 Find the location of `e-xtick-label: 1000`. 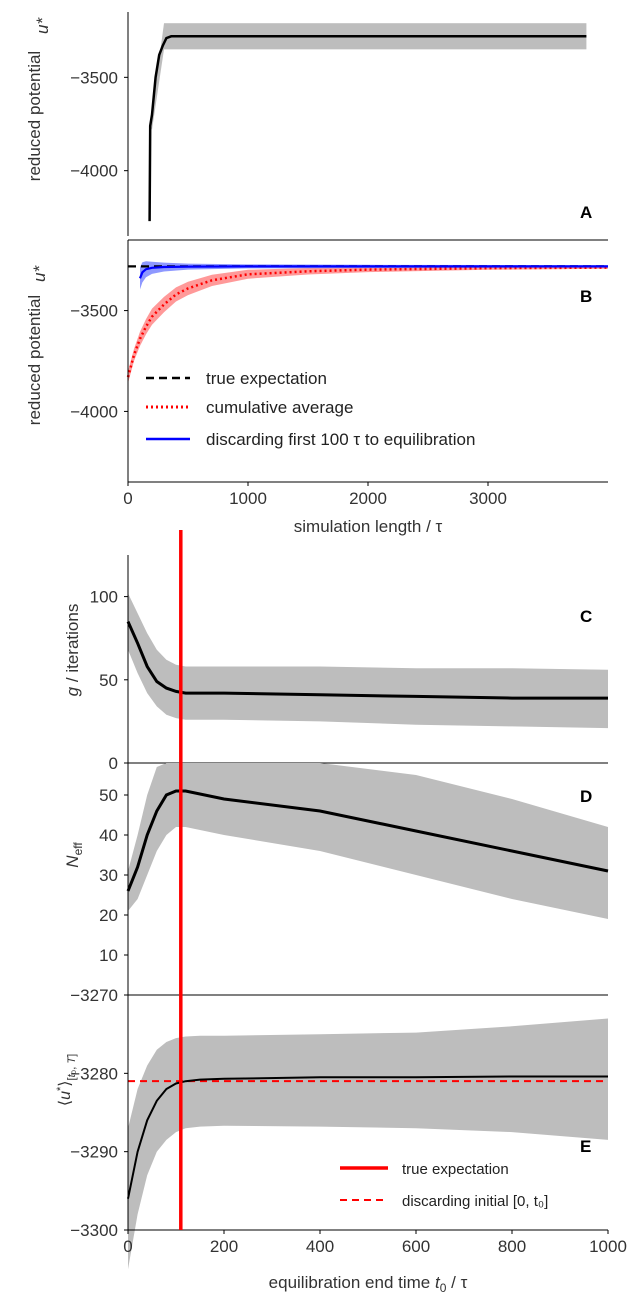

e-xtick-label: 1000 is located at coordinates (608, 1246).